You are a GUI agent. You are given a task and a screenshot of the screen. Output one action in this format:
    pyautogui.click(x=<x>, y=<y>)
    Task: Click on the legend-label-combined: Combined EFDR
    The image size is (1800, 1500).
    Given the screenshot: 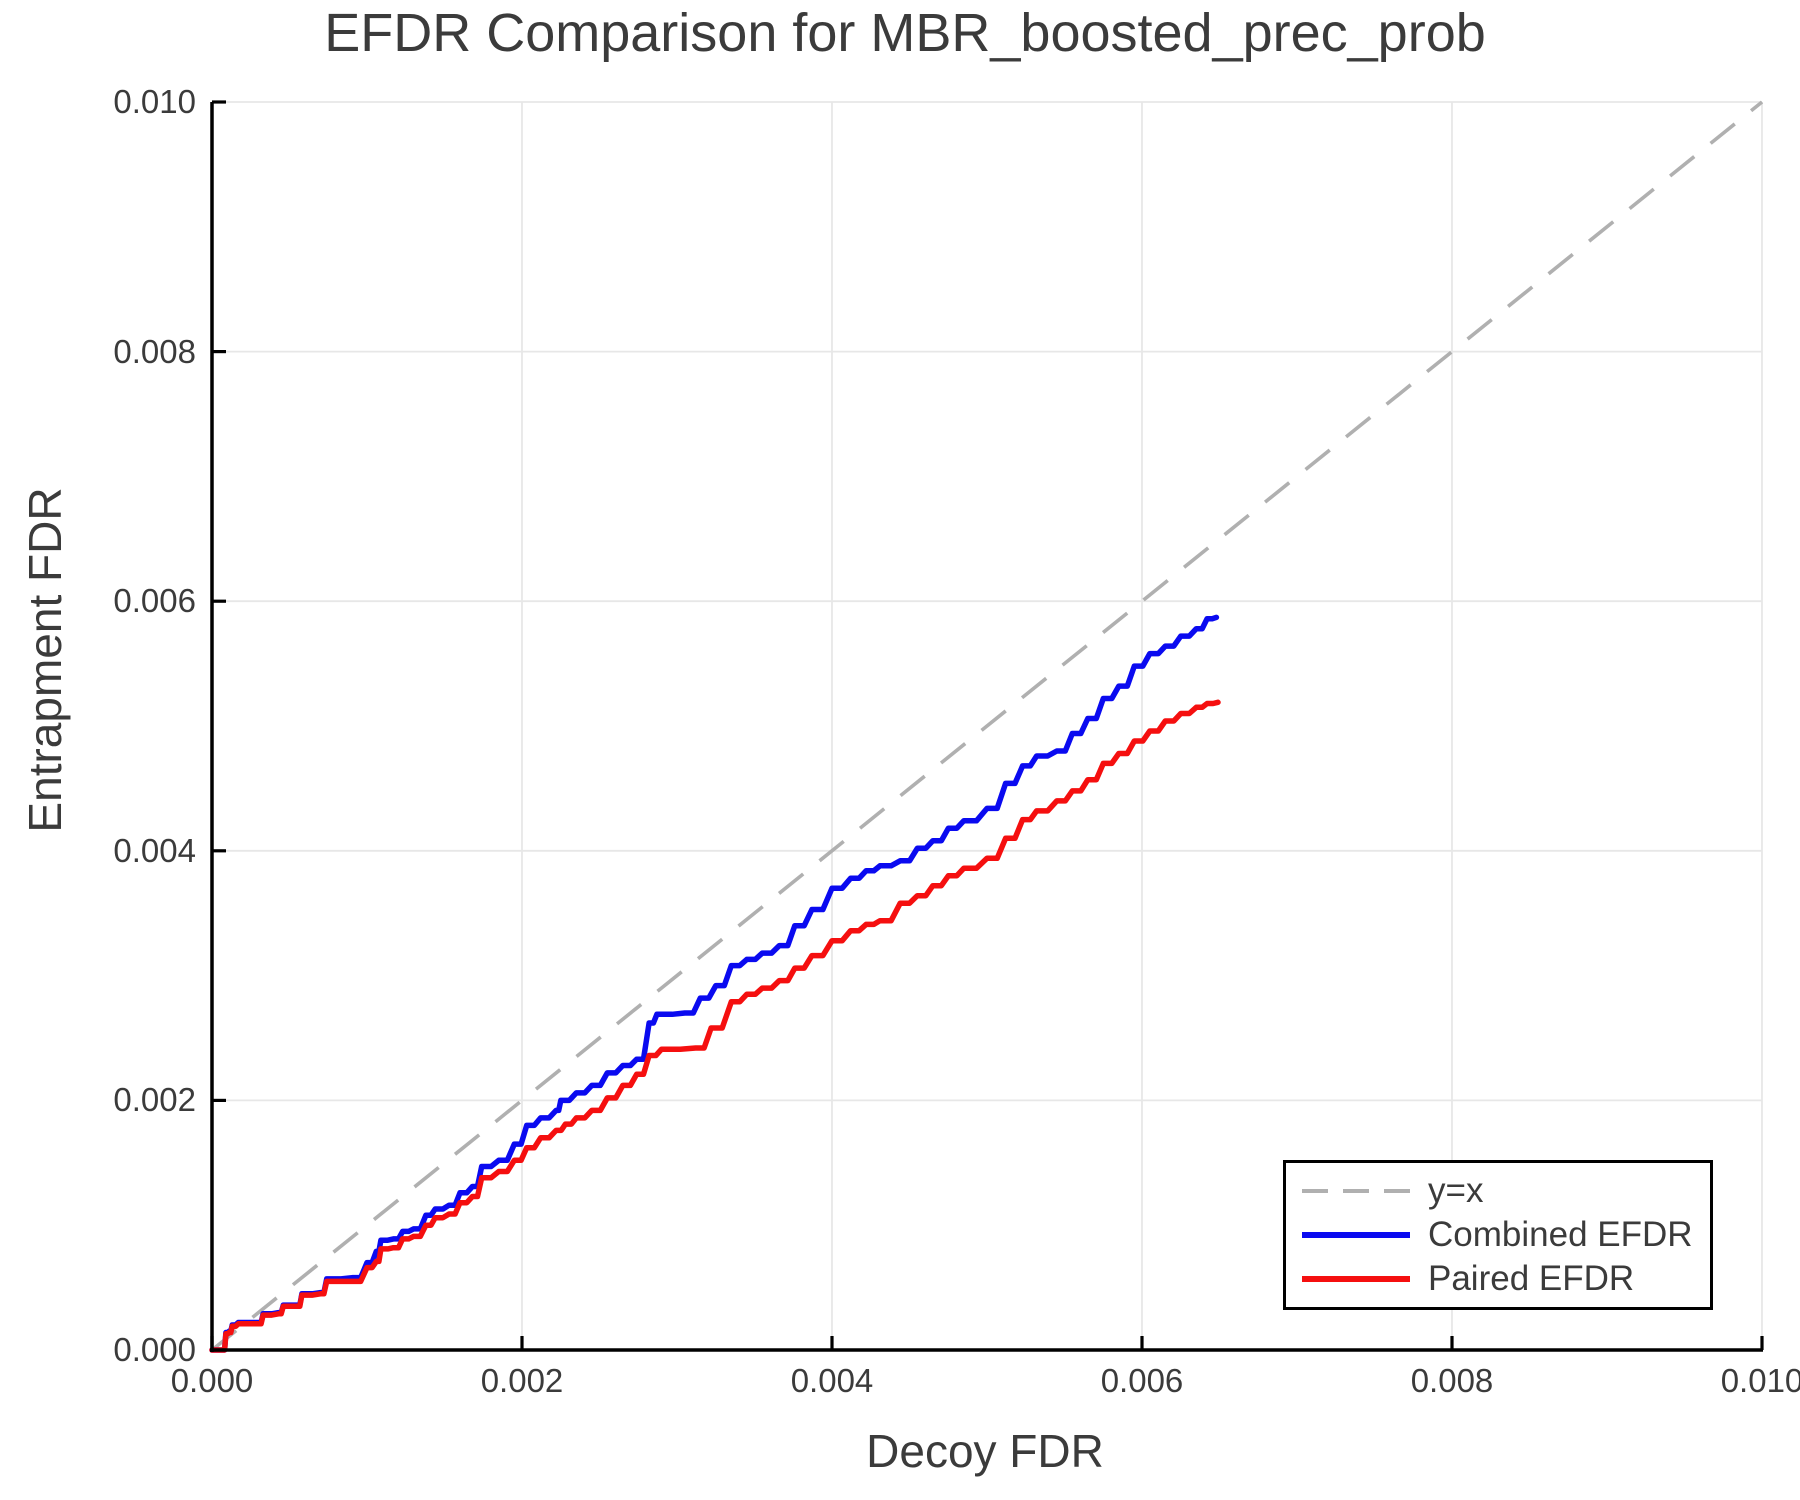 What is the action you would take?
    pyautogui.click(x=1560, y=1234)
    